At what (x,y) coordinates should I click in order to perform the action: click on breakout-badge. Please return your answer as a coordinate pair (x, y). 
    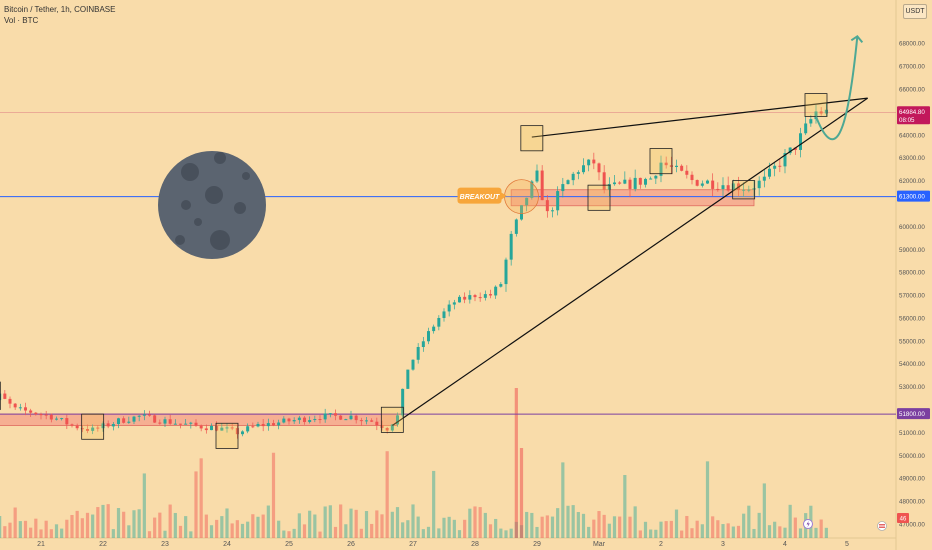
    Looking at the image, I should click on (479, 195).